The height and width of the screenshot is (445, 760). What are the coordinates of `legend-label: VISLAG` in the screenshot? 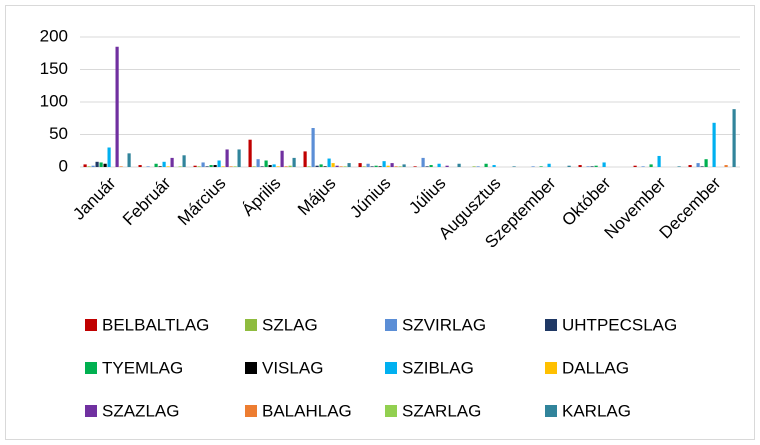 It's located at (292, 367).